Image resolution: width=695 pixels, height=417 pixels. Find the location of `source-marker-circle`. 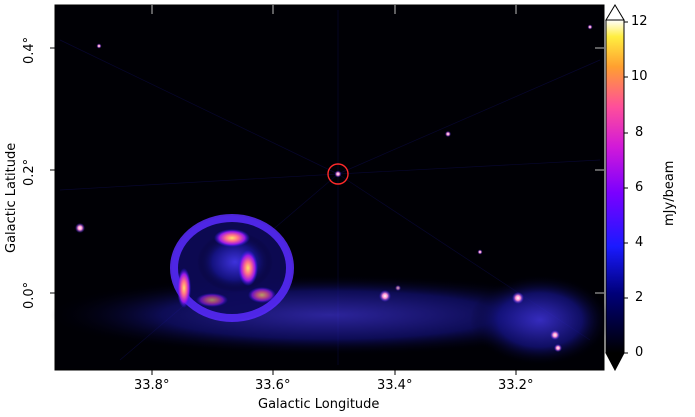

source-marker-circle is located at coordinates (338, 174).